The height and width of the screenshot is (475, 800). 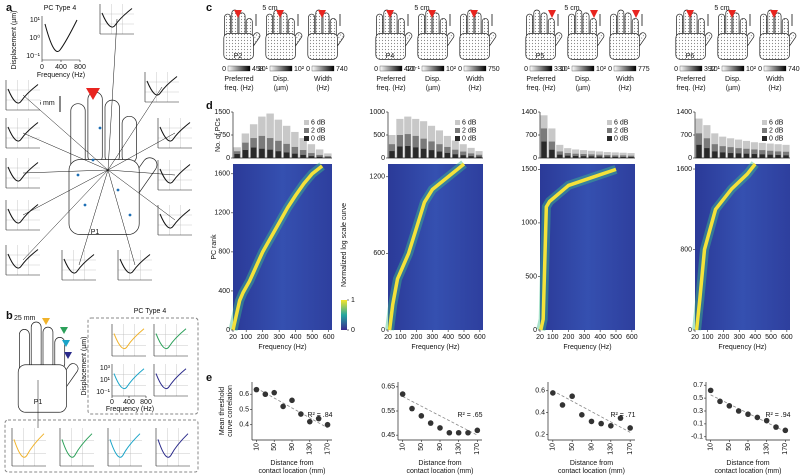 I want to click on hand-b-palm, so click(x=42, y=388).